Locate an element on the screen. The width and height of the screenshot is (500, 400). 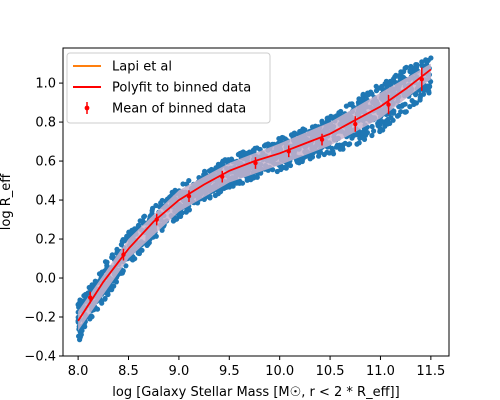
y-tick-label: 0.8 is located at coordinates (45, 123).